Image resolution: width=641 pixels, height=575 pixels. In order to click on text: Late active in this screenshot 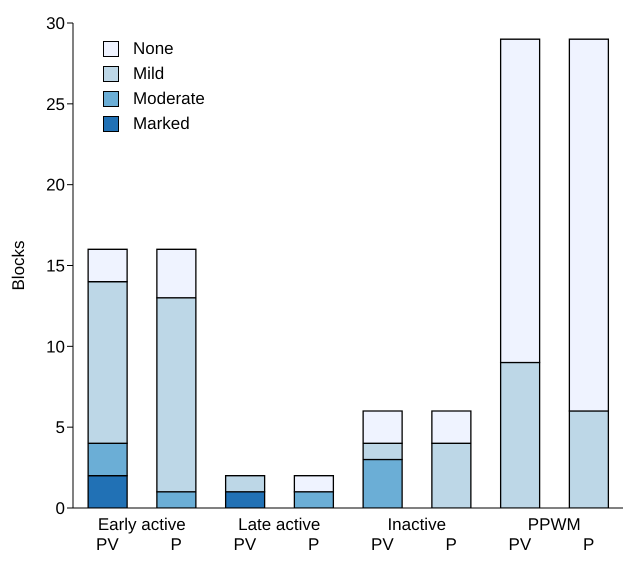, I will do `click(279, 524)`.